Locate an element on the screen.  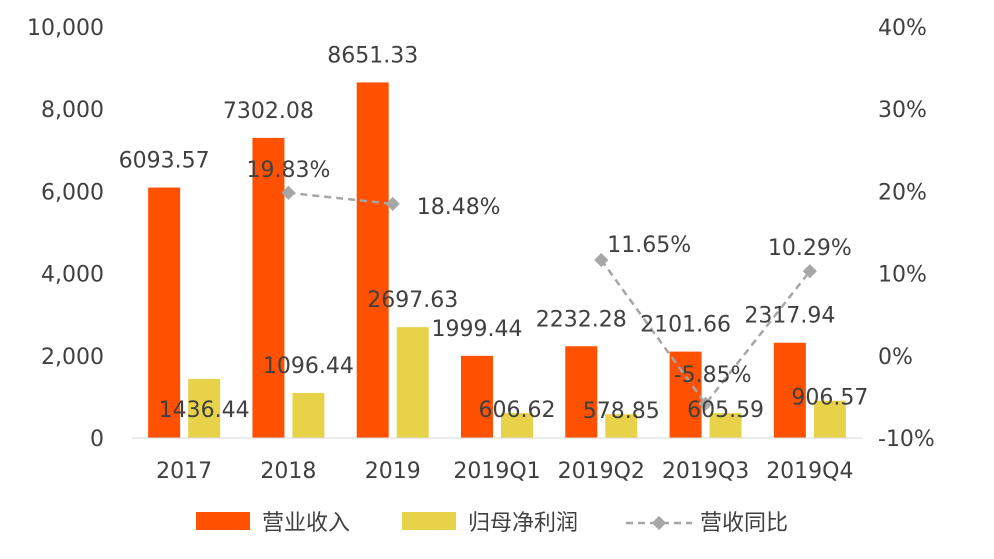
revenue-value-label: 2101.66 is located at coordinates (685, 325).